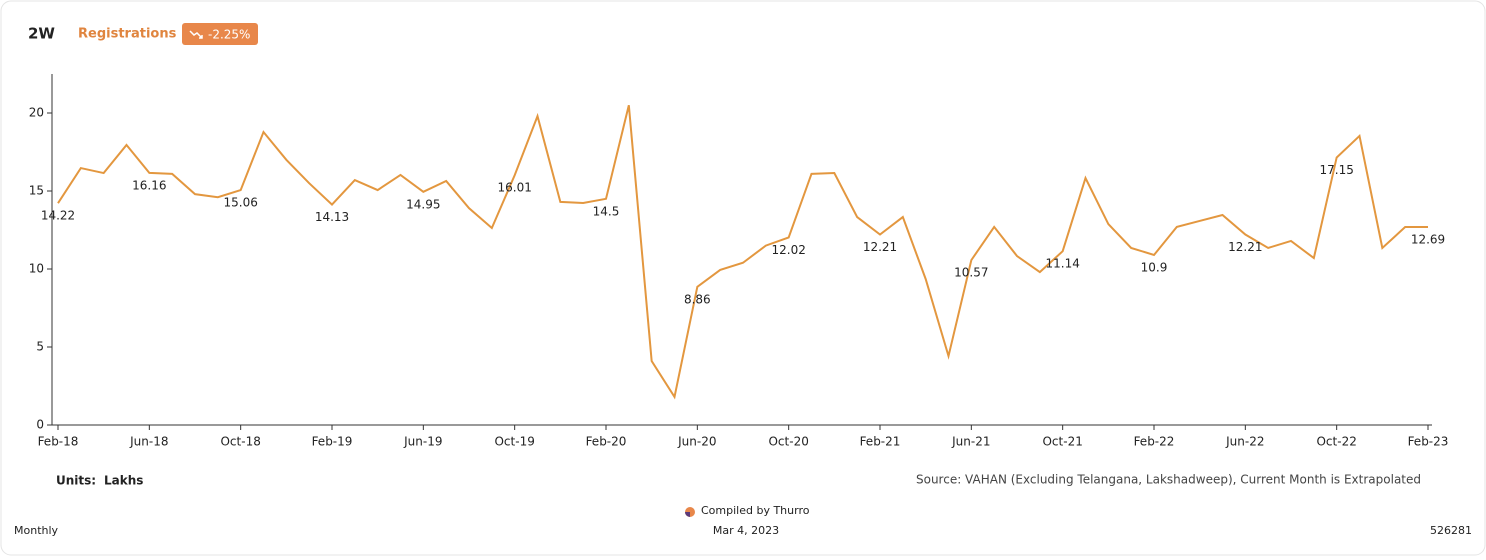 The image size is (1486, 560). What do you see at coordinates (36, 269) in the screenshot?
I see `y-tick-label: 10` at bounding box center [36, 269].